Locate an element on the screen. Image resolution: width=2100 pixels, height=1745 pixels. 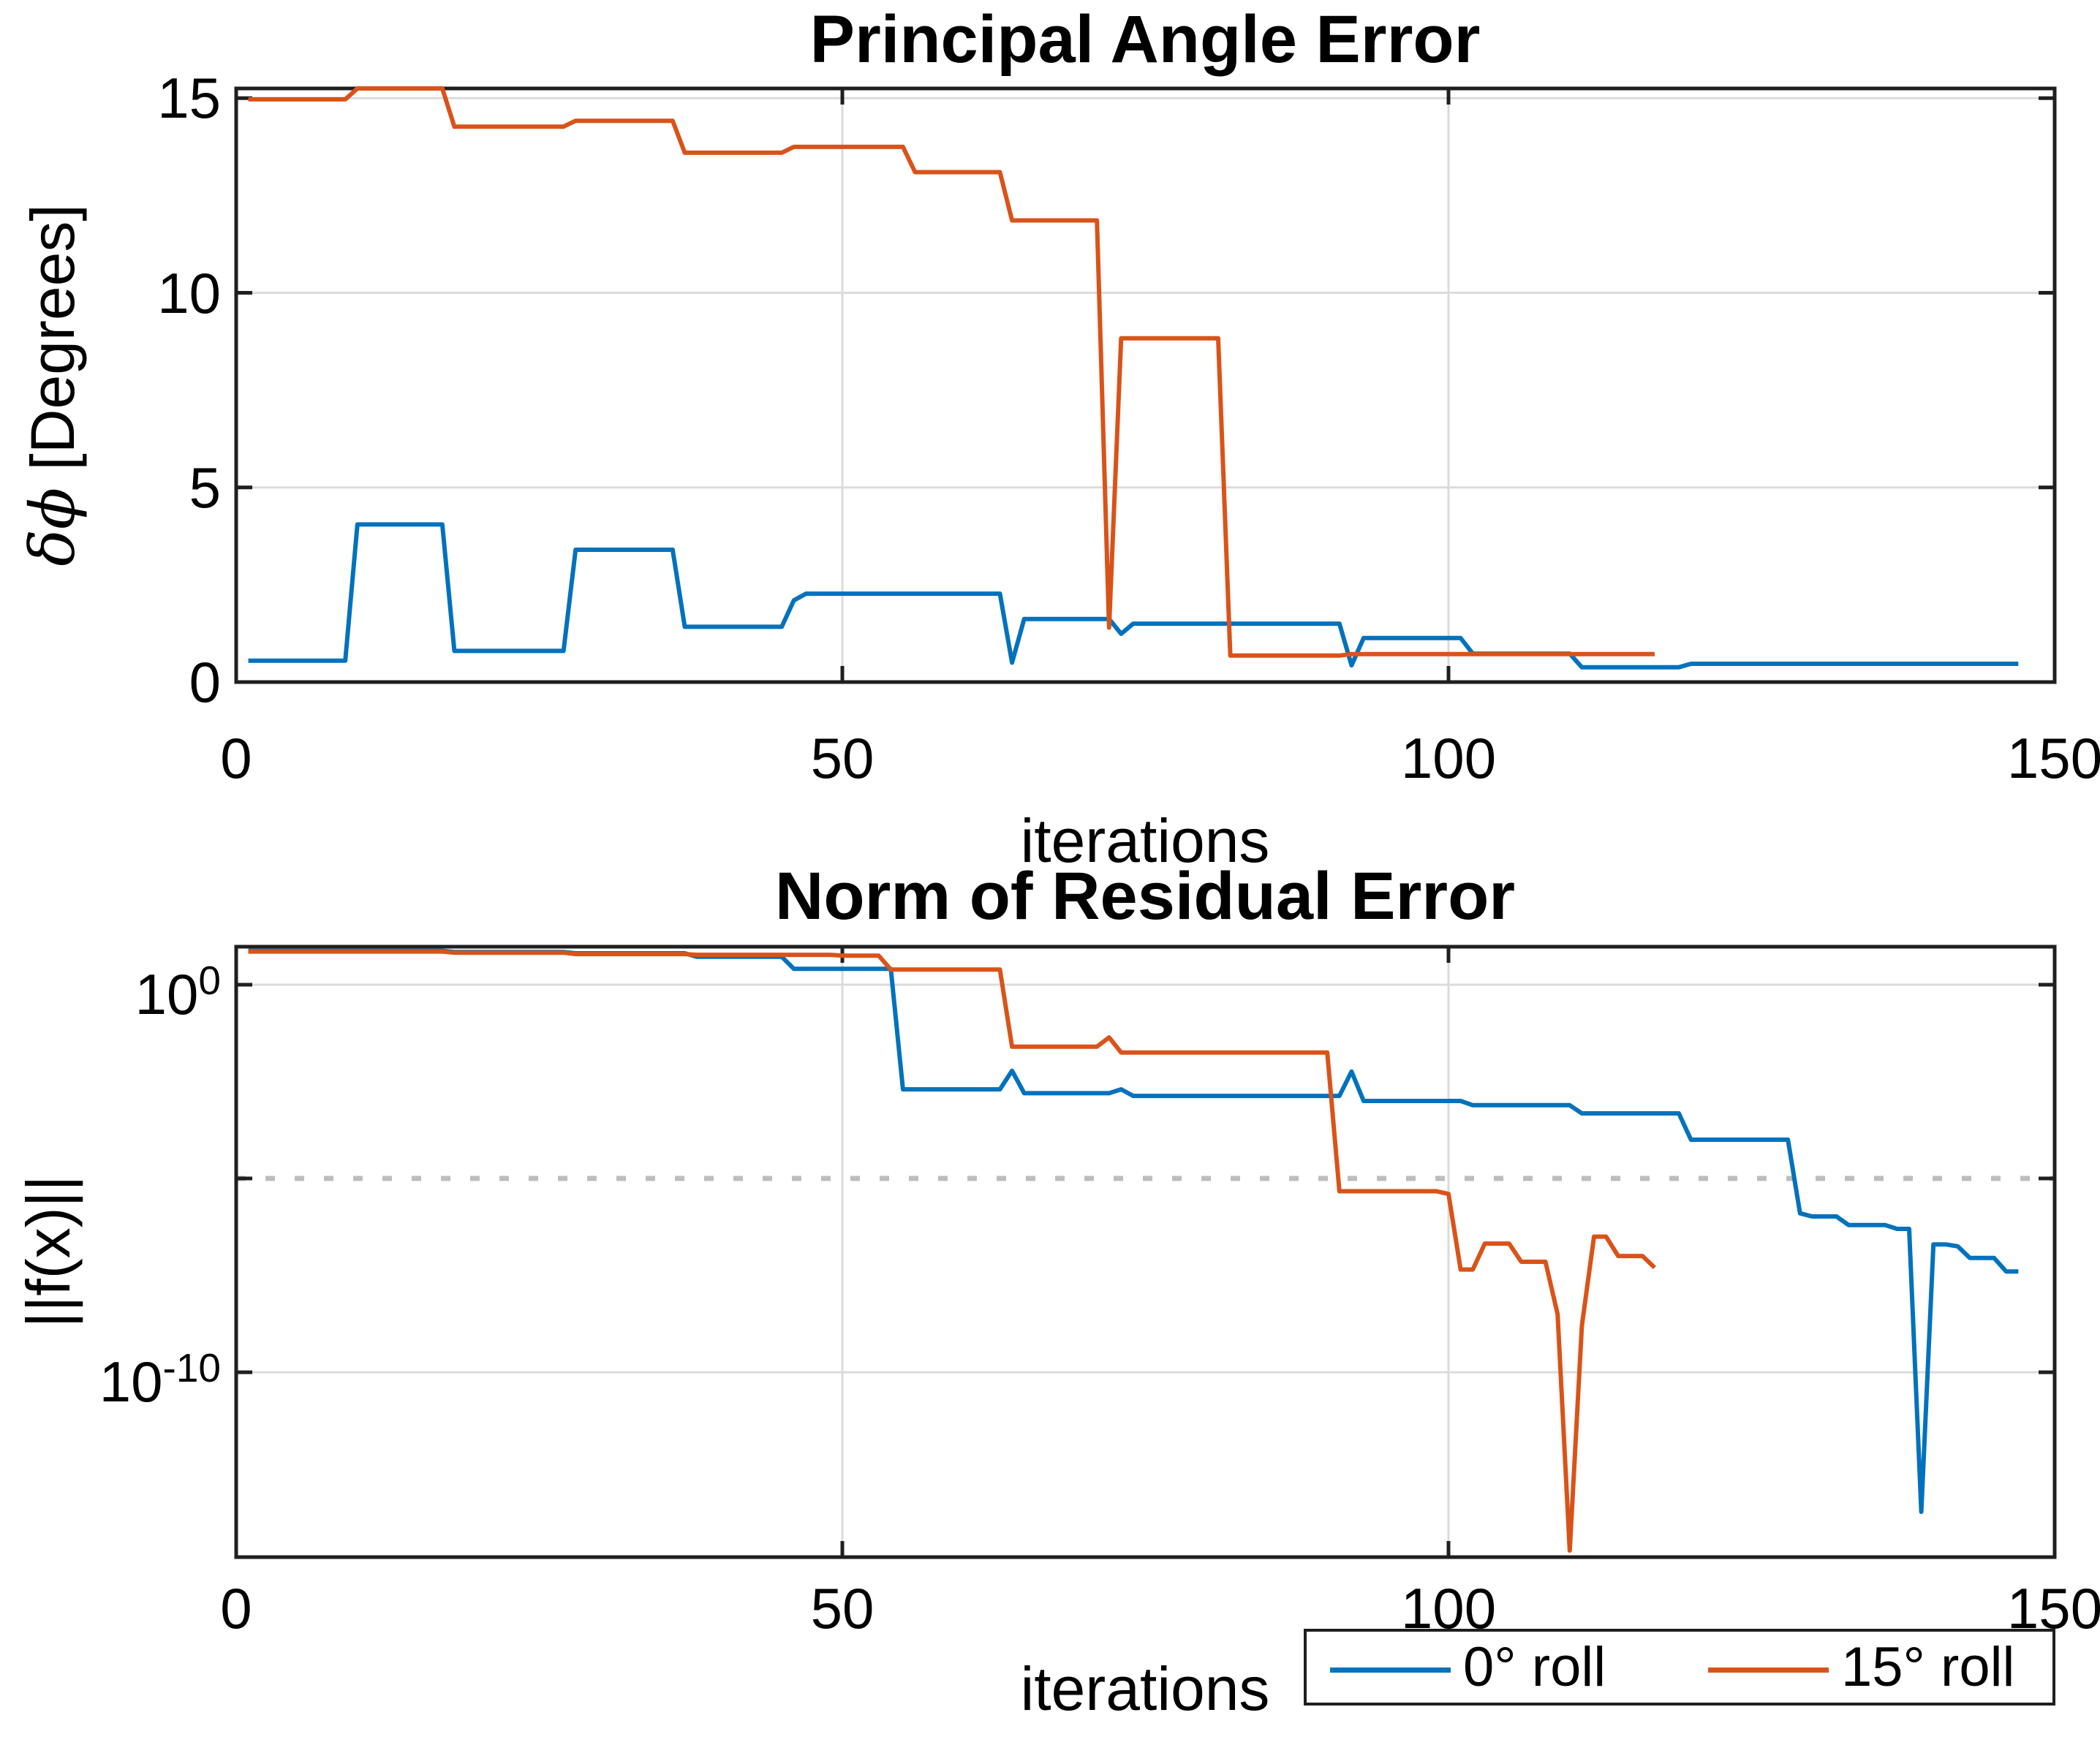
bottom-x-tick-label: 100 is located at coordinates (1448, 1608).